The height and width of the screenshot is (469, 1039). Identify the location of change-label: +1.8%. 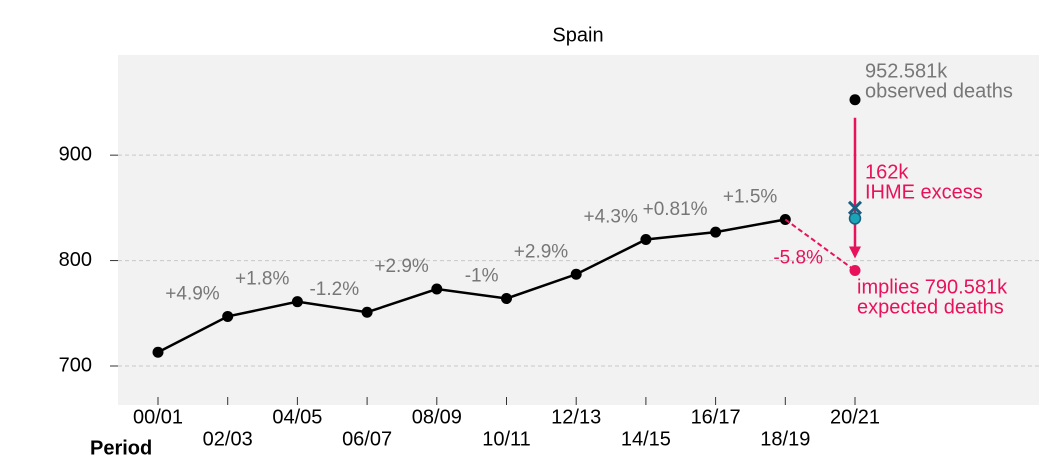
(262, 279).